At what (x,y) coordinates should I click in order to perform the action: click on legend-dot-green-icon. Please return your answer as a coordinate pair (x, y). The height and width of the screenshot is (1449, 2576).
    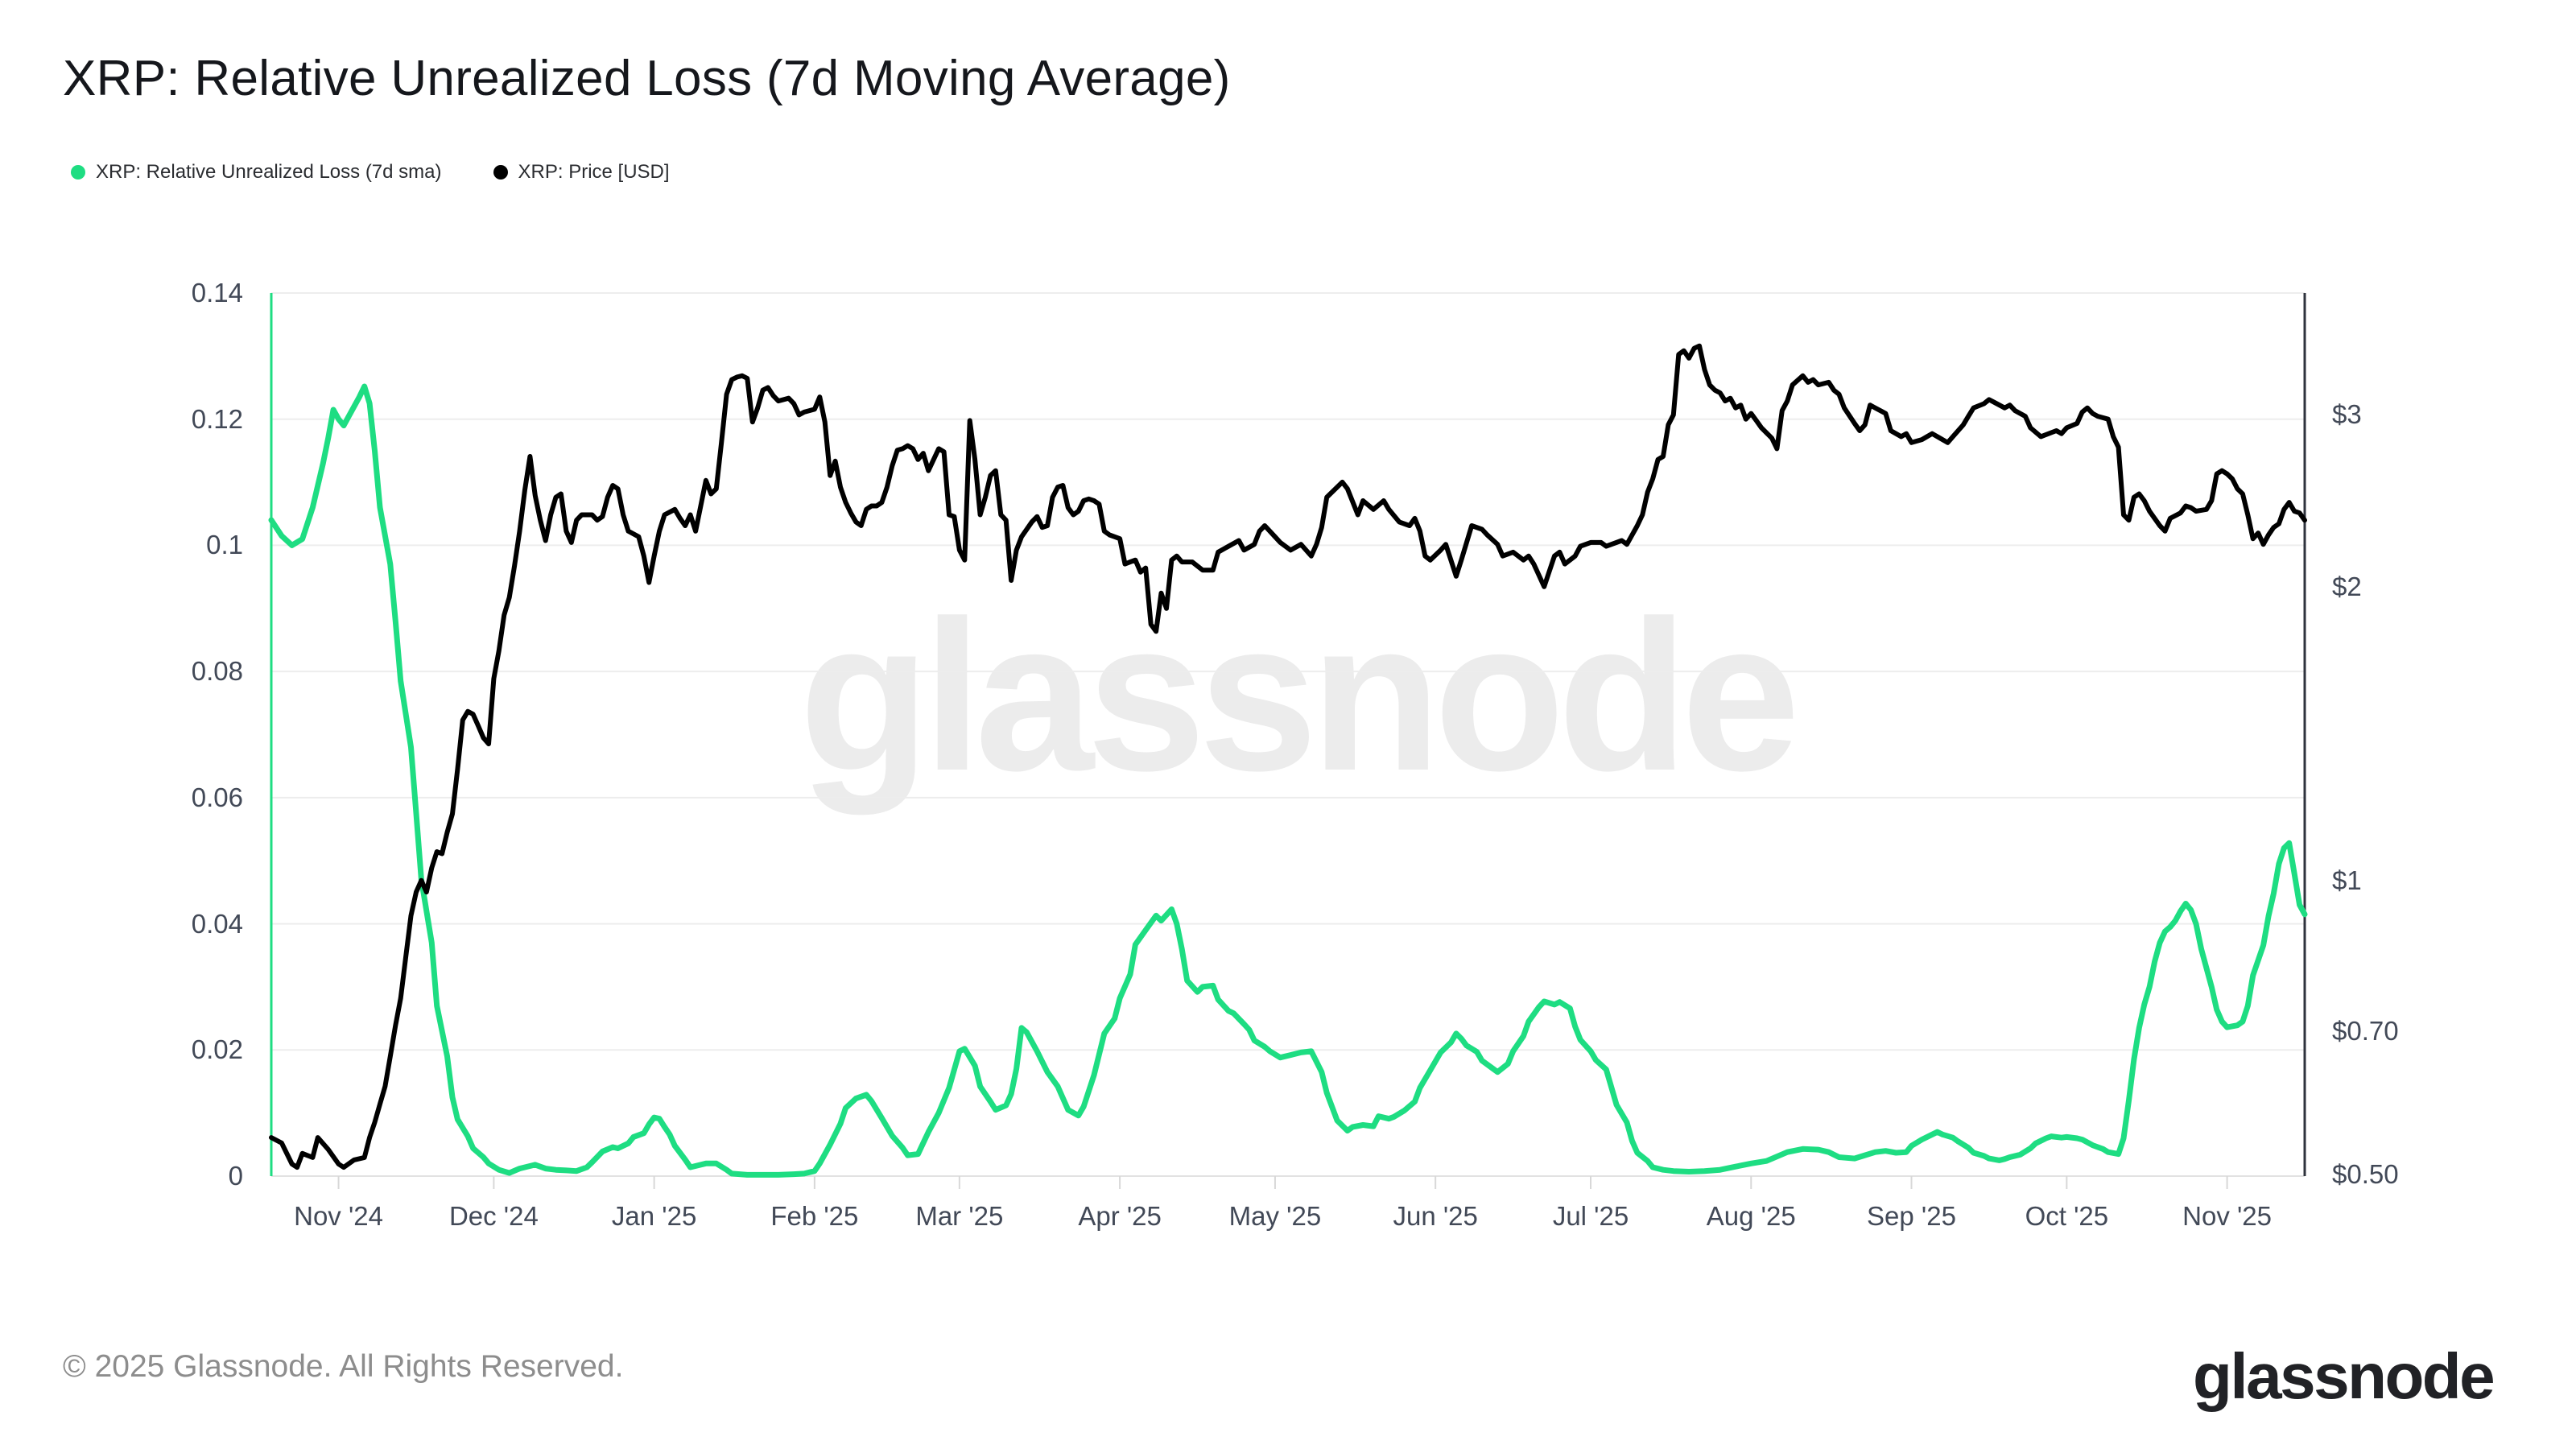
    Looking at the image, I should click on (78, 172).